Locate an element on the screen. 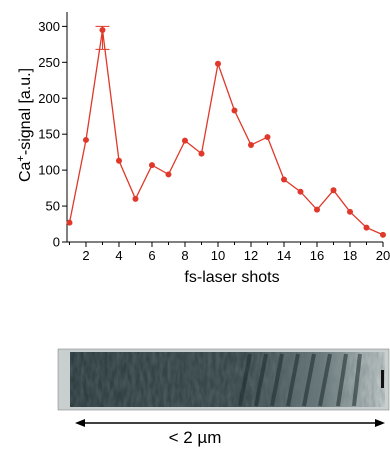 This screenshot has height=450, width=390. x-tick-label: 2 is located at coordinates (85, 255).